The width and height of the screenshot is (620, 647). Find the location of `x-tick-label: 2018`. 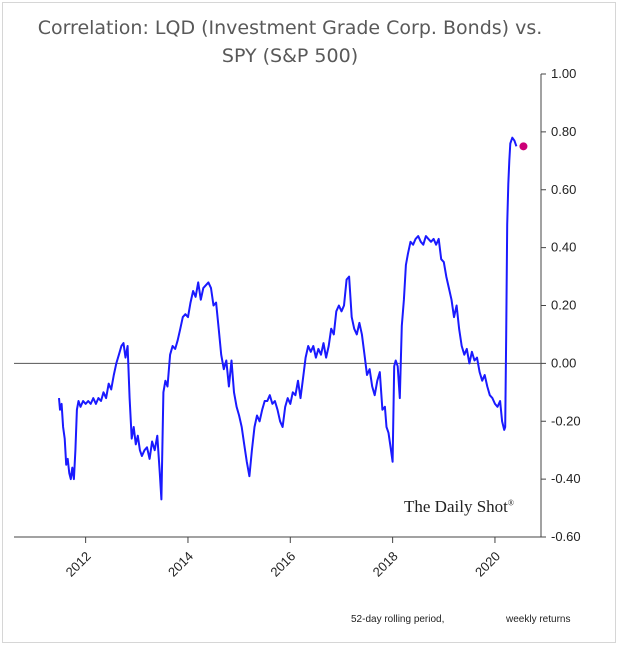

x-tick-label: 2018 is located at coordinates (385, 564).